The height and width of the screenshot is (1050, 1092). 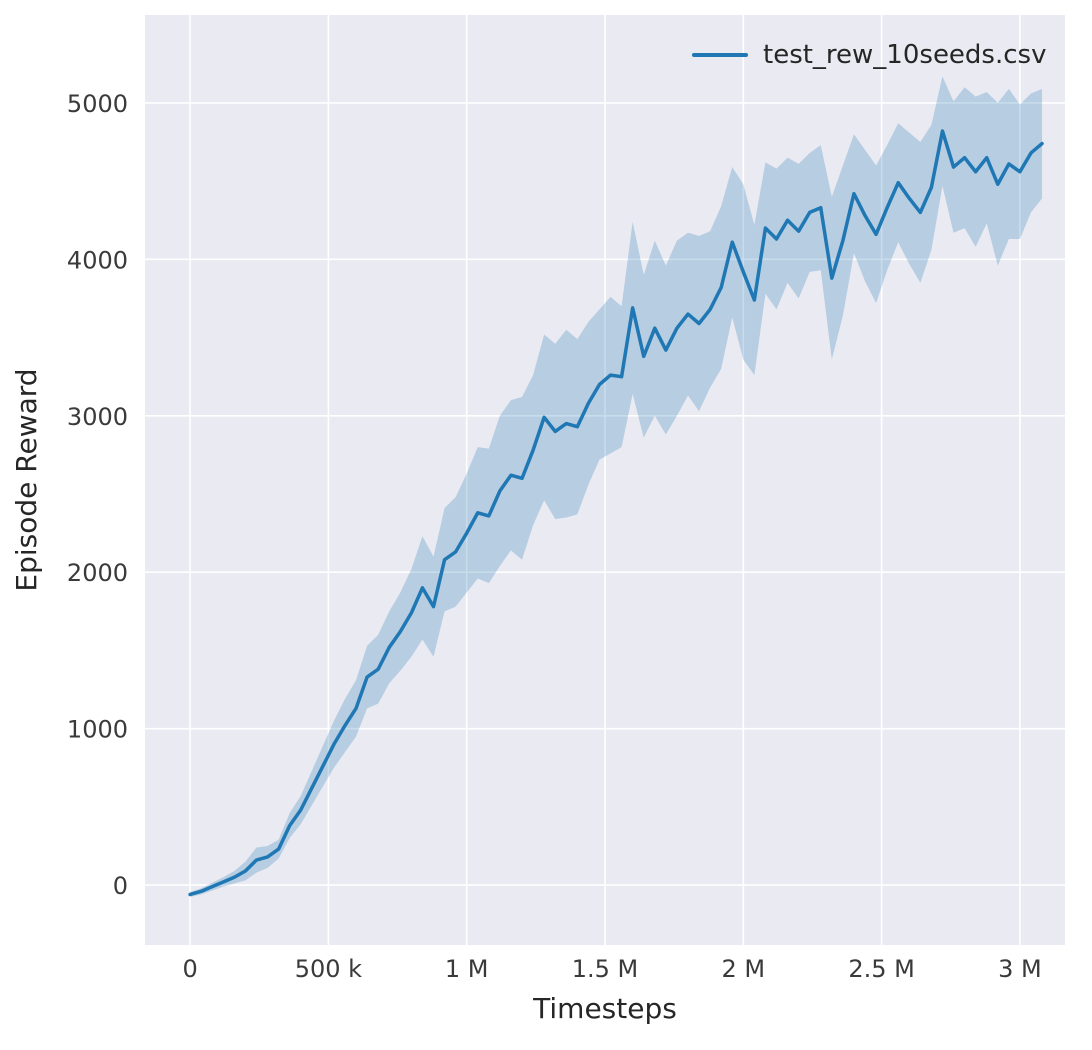 I want to click on y-tick-label: 4000, so click(x=97, y=260).